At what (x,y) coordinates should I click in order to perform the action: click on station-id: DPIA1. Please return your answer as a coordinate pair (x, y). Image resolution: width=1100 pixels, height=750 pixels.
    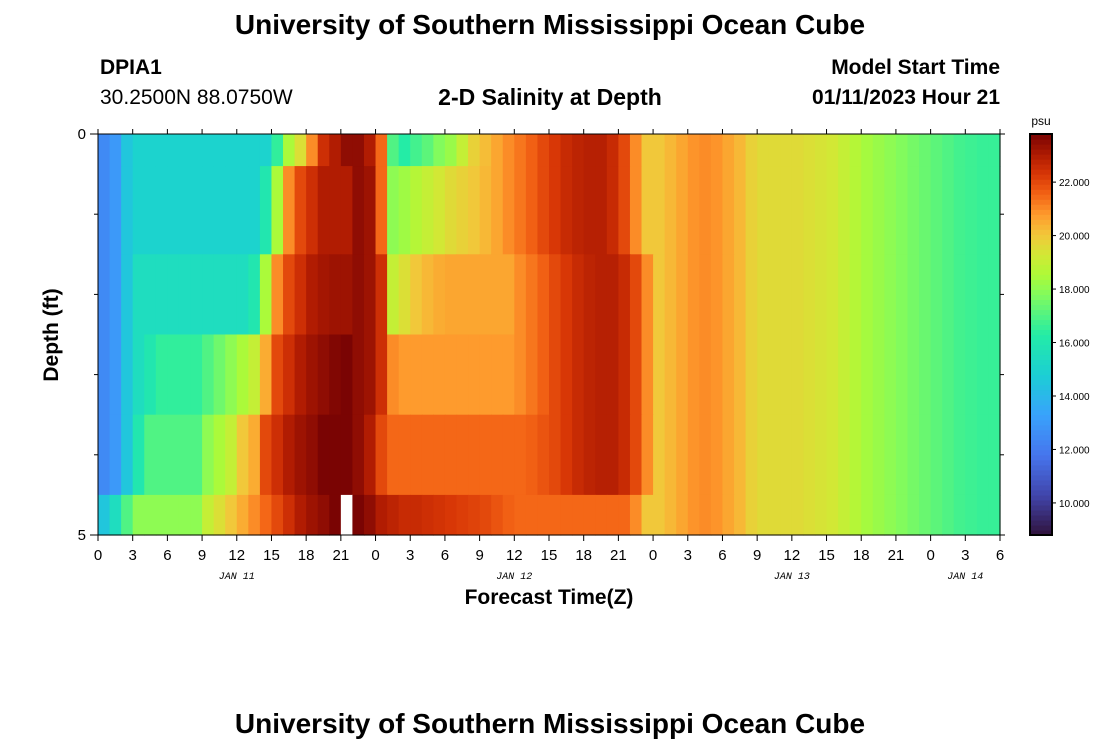
    Looking at the image, I should click on (131, 67).